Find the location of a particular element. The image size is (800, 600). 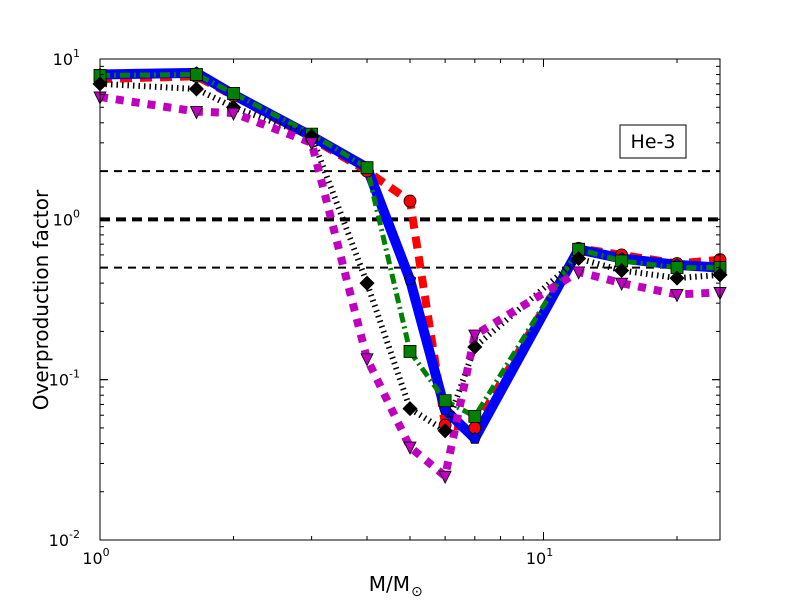

annotation-label: He-3 is located at coordinates (653, 142).